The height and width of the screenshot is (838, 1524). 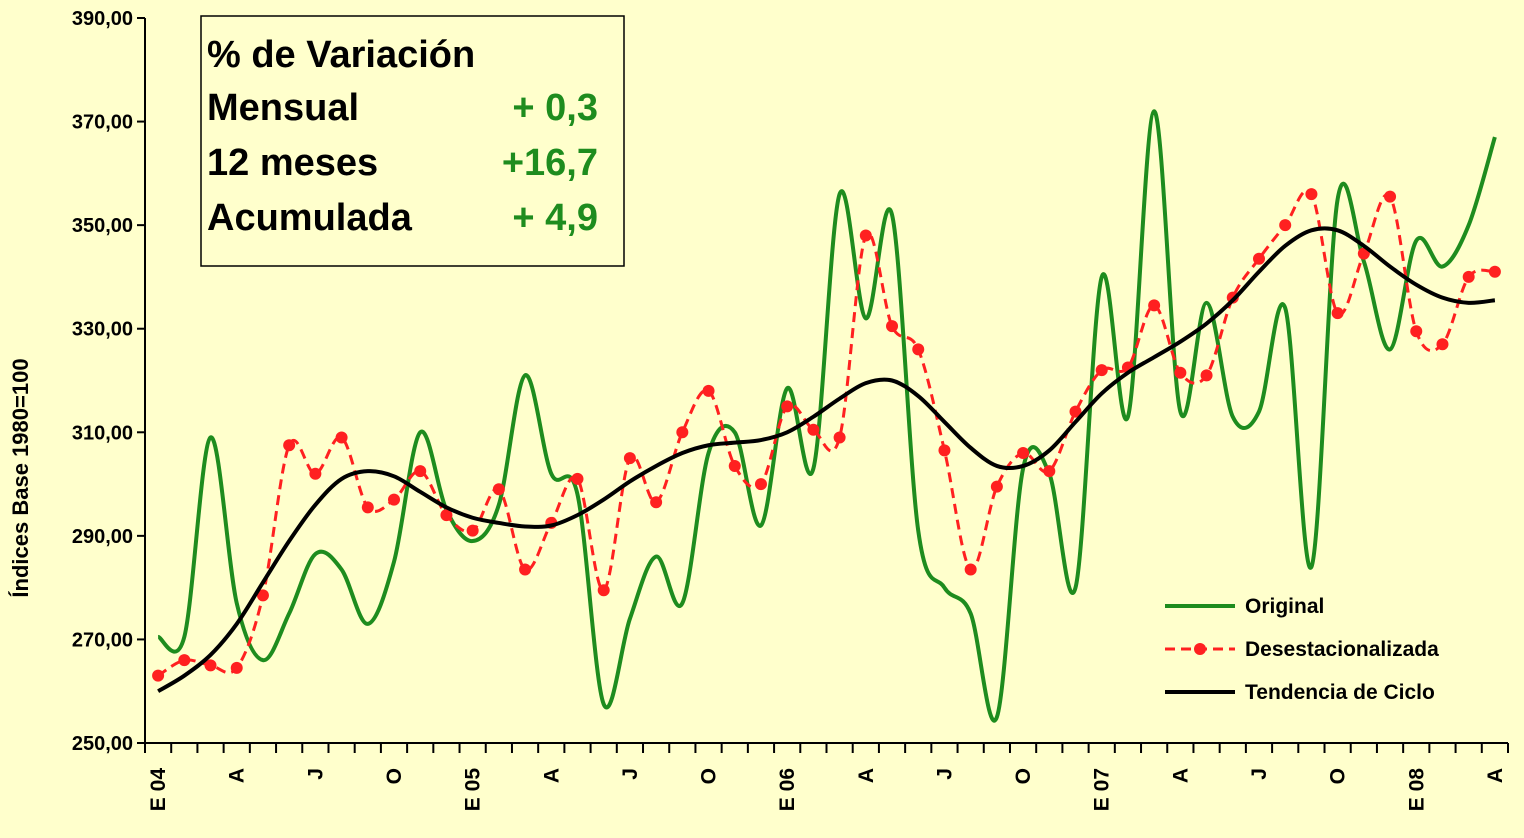 What do you see at coordinates (341, 55) in the screenshot?
I see `annotation-title: % de Variación` at bounding box center [341, 55].